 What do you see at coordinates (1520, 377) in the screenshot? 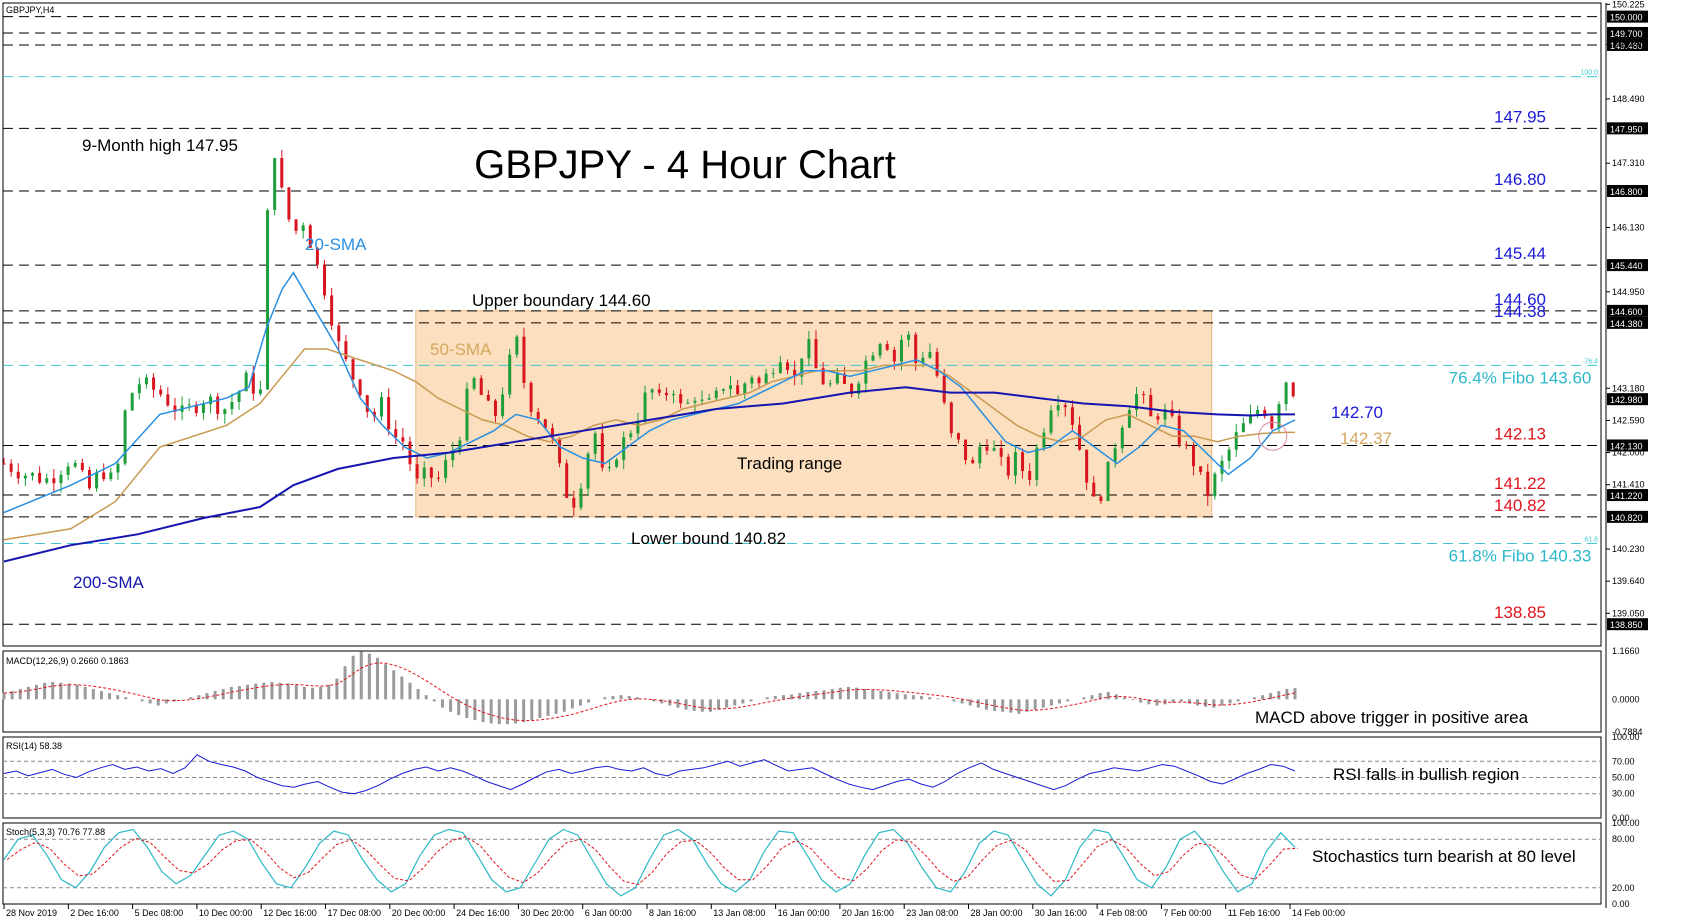
I see `fibo-annotation: 76.4% Fibo 143.60` at bounding box center [1520, 377].